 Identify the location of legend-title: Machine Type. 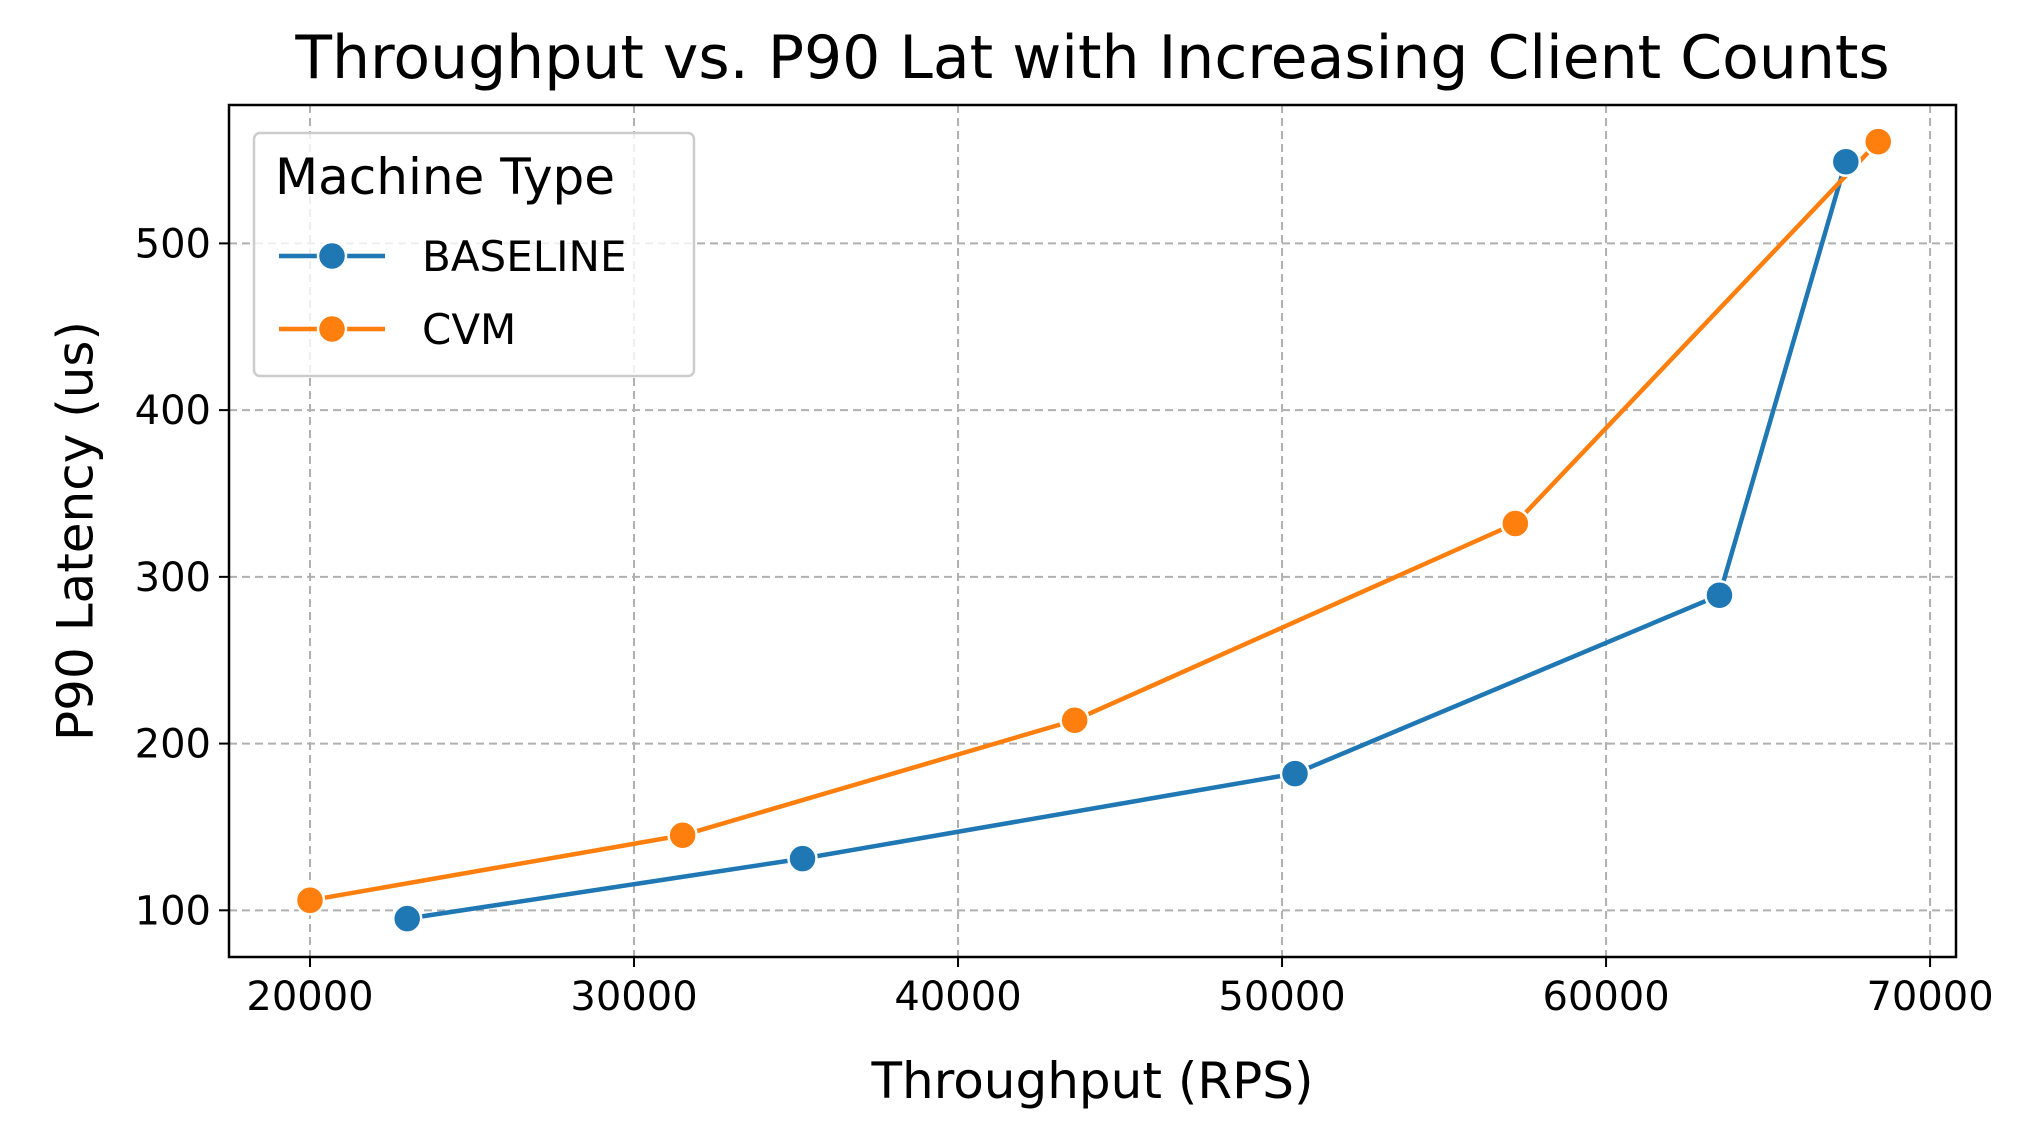
(445, 177).